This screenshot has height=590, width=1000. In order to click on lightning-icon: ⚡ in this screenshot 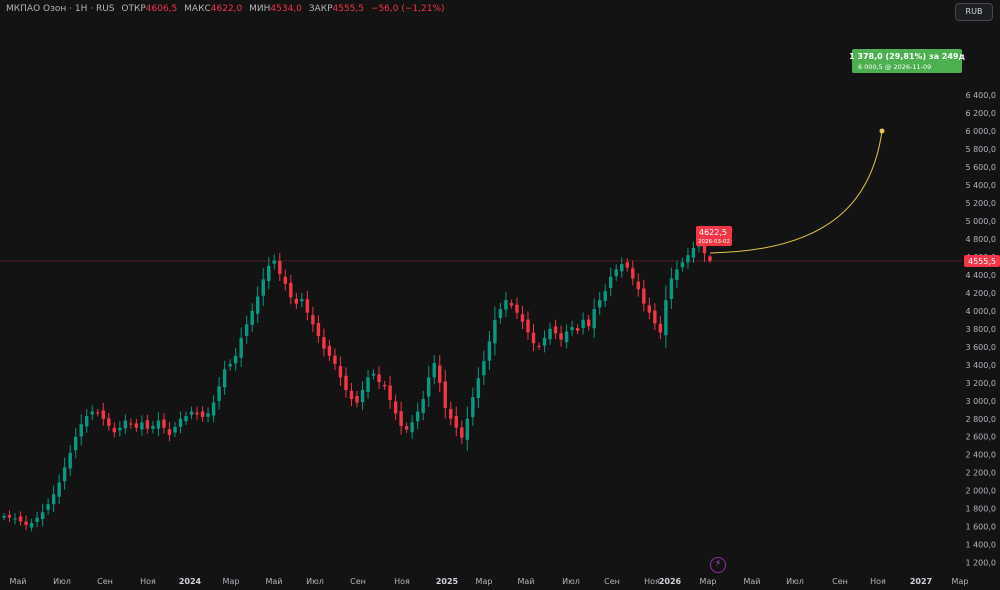, I will do `click(718, 565)`.